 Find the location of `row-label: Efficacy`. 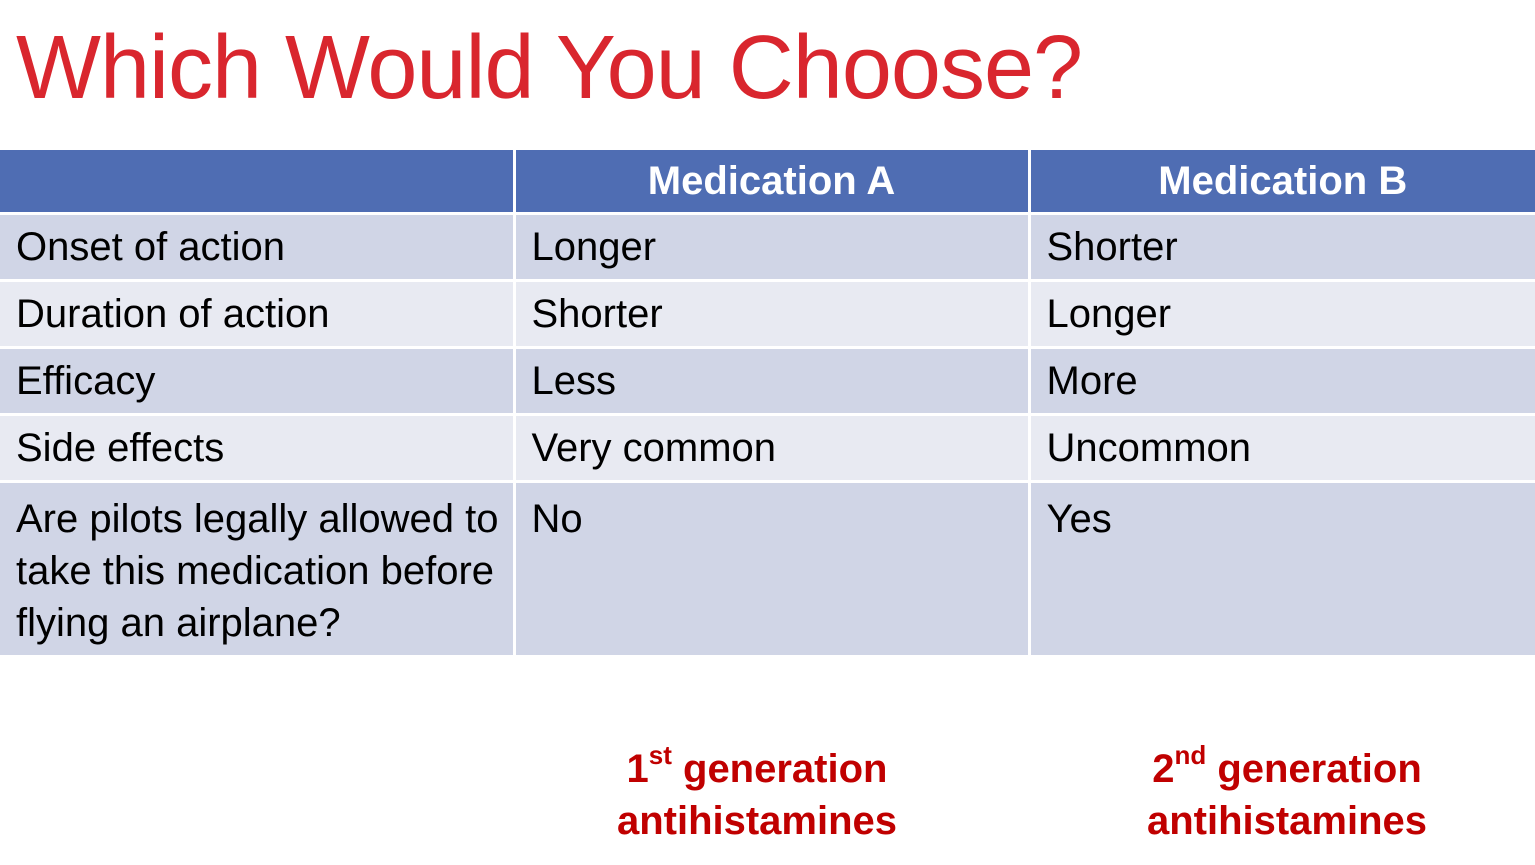

row-label: Efficacy is located at coordinates (258, 381).